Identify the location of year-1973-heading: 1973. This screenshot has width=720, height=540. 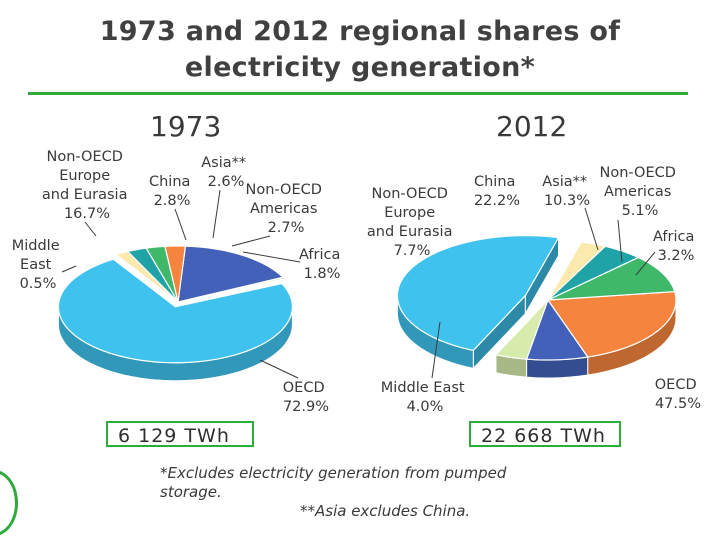
(186, 126).